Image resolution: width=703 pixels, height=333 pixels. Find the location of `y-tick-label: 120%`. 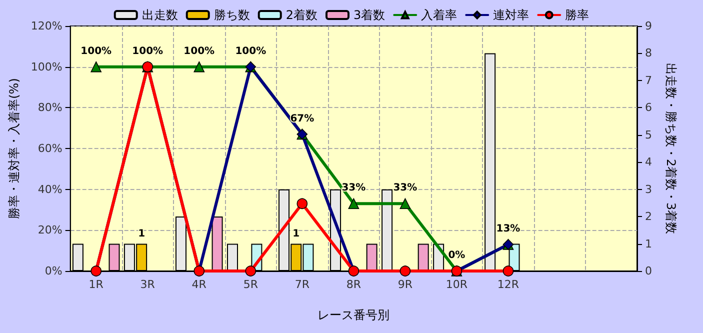

y-tick-label: 120% is located at coordinates (46, 26).